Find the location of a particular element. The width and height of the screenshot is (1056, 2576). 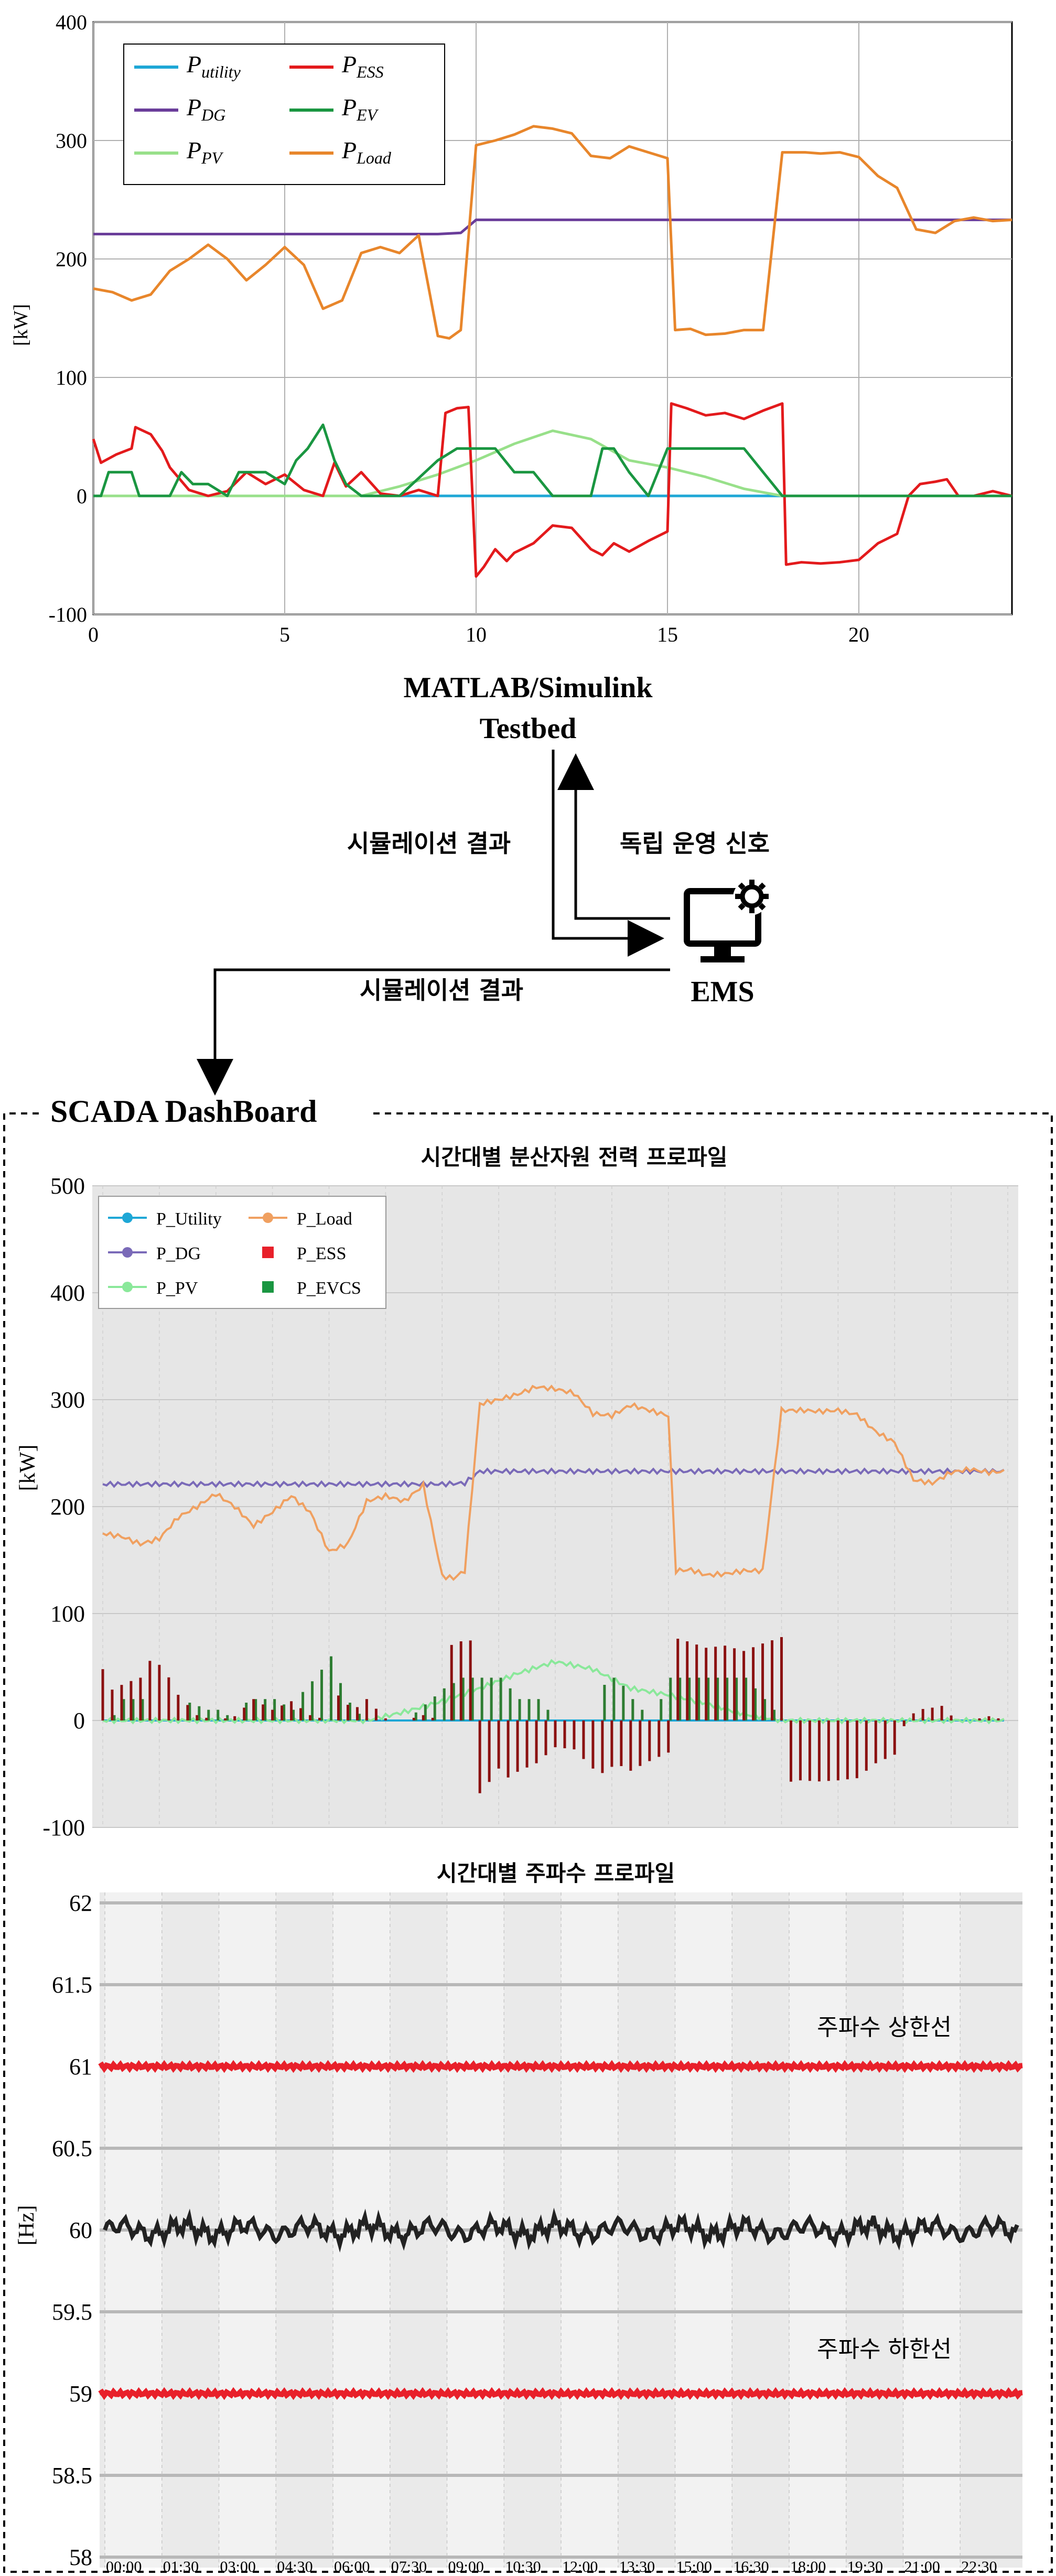

lower-limit-line is located at coordinates (560, 2393).